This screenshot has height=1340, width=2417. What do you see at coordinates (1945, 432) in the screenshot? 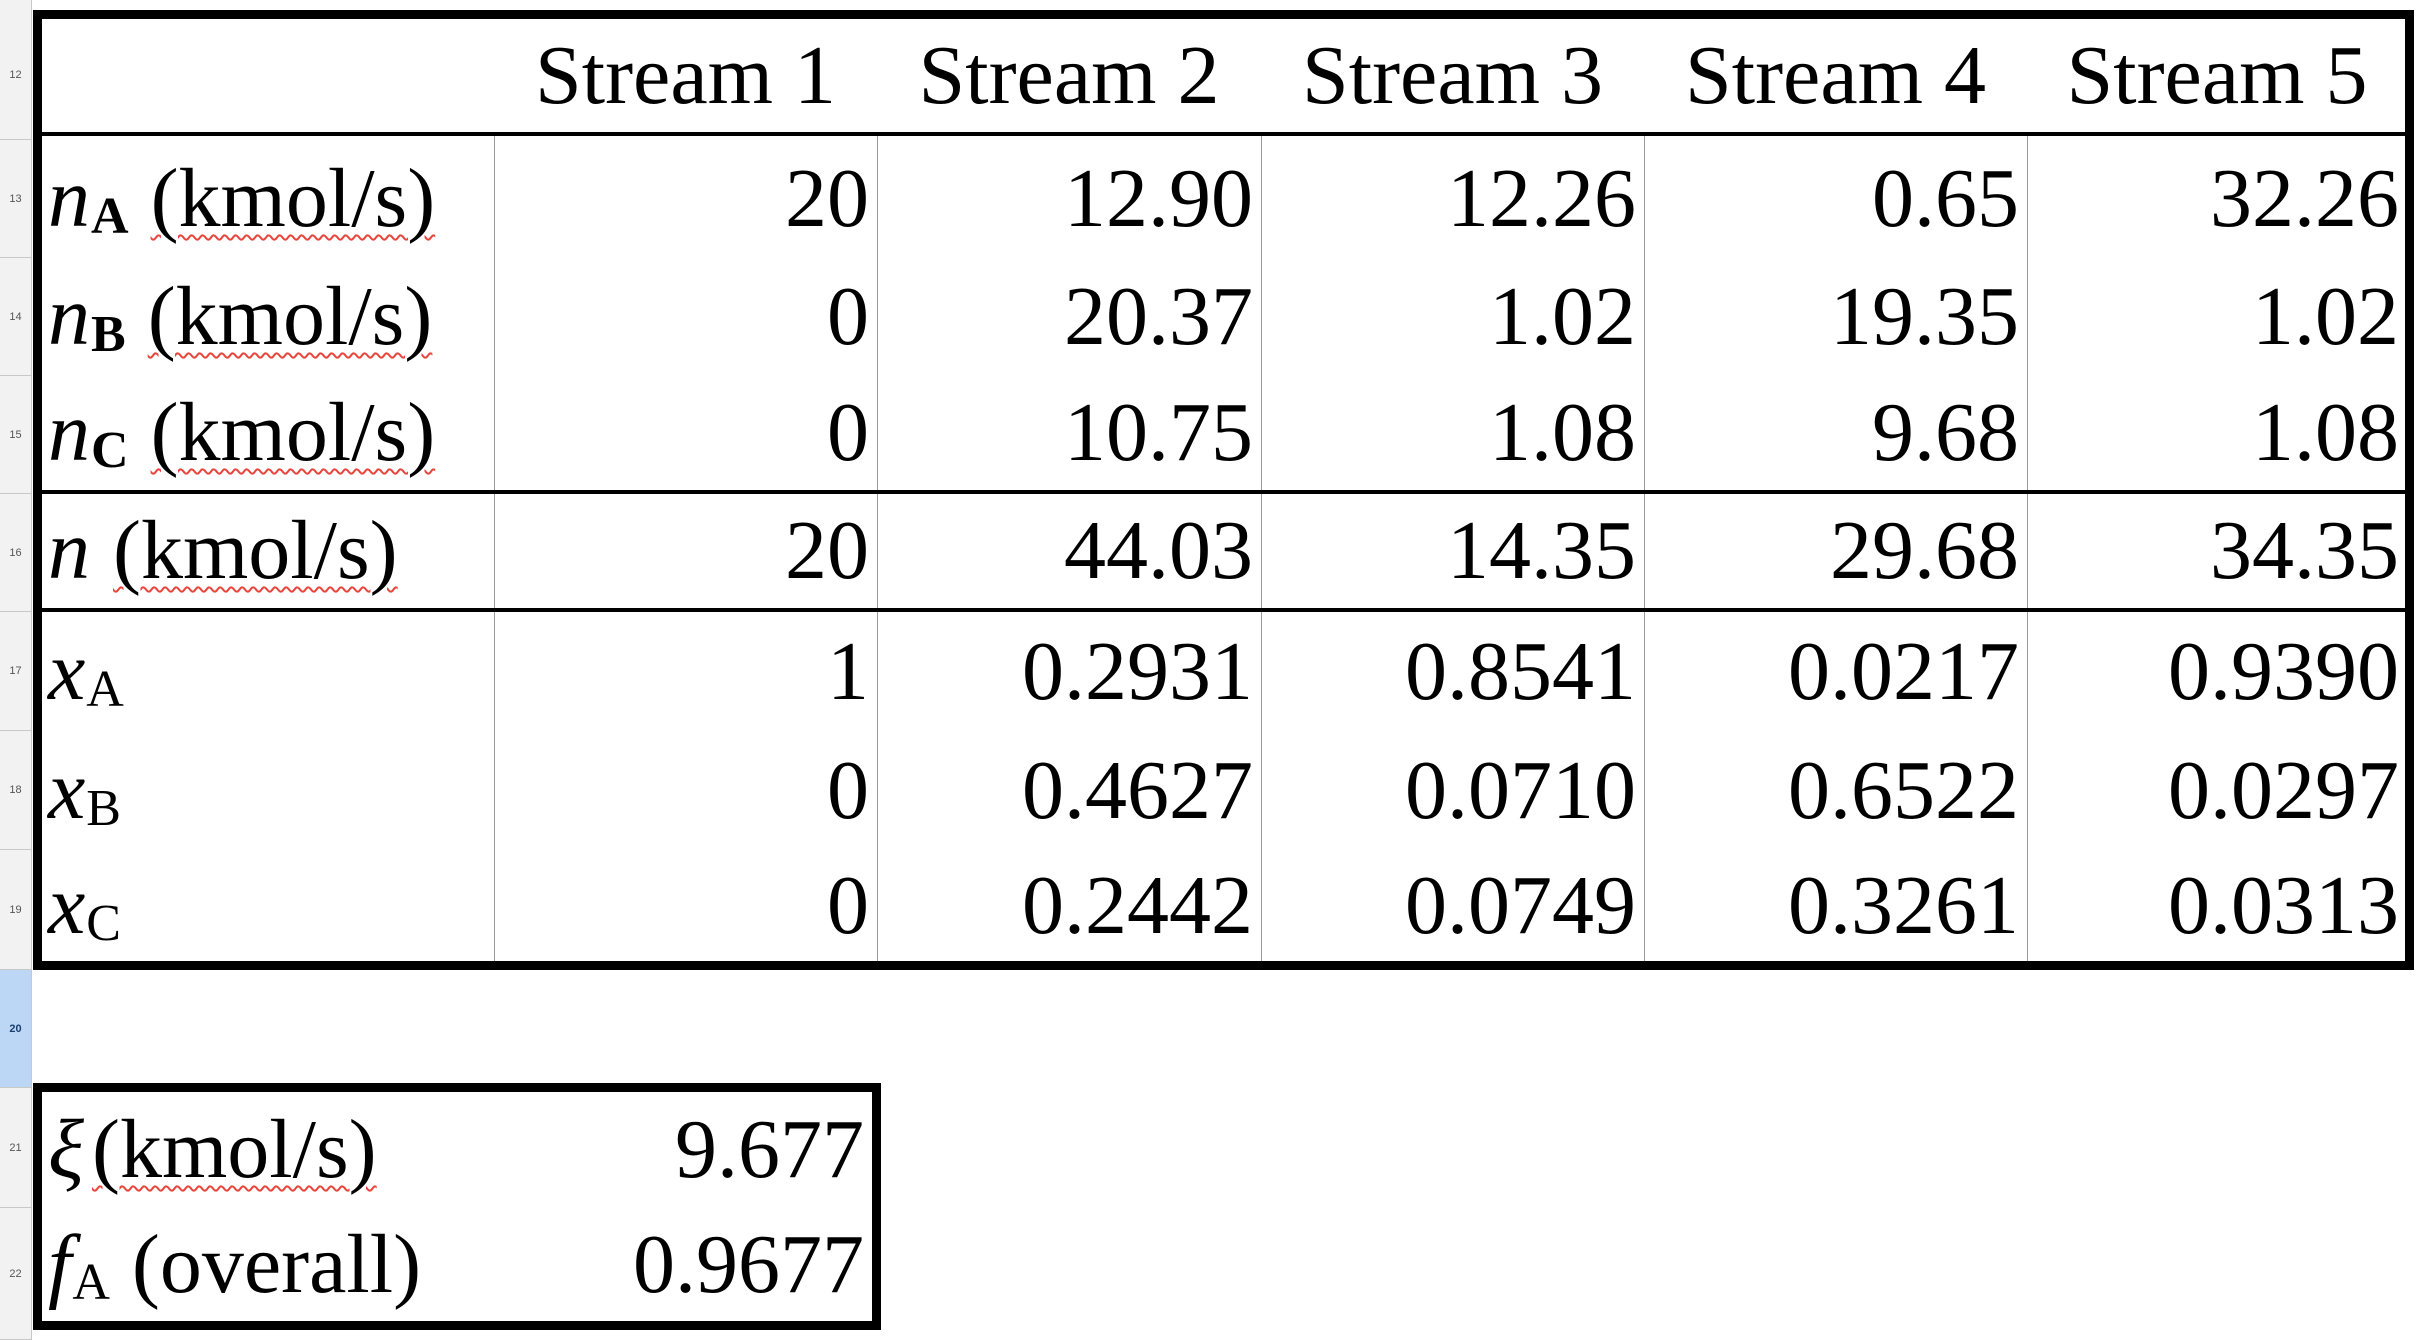
I see `cell-nC-stream-4: 9.68` at bounding box center [1945, 432].